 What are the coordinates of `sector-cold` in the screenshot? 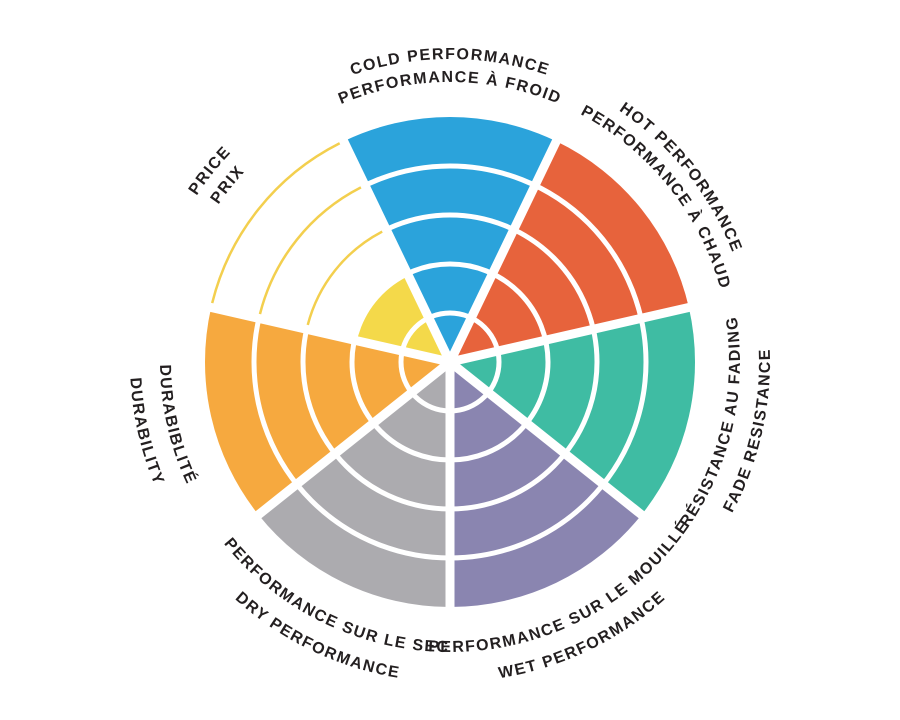 It's located at (450, 239).